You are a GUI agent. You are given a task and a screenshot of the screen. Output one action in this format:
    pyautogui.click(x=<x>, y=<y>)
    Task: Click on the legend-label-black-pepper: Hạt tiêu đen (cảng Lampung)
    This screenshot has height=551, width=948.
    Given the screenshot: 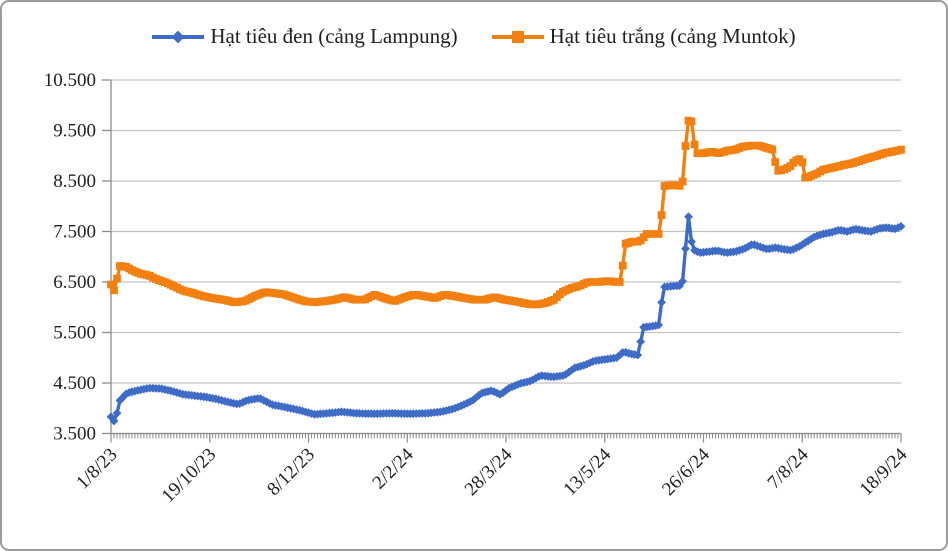 What is the action you would take?
    pyautogui.click(x=334, y=36)
    